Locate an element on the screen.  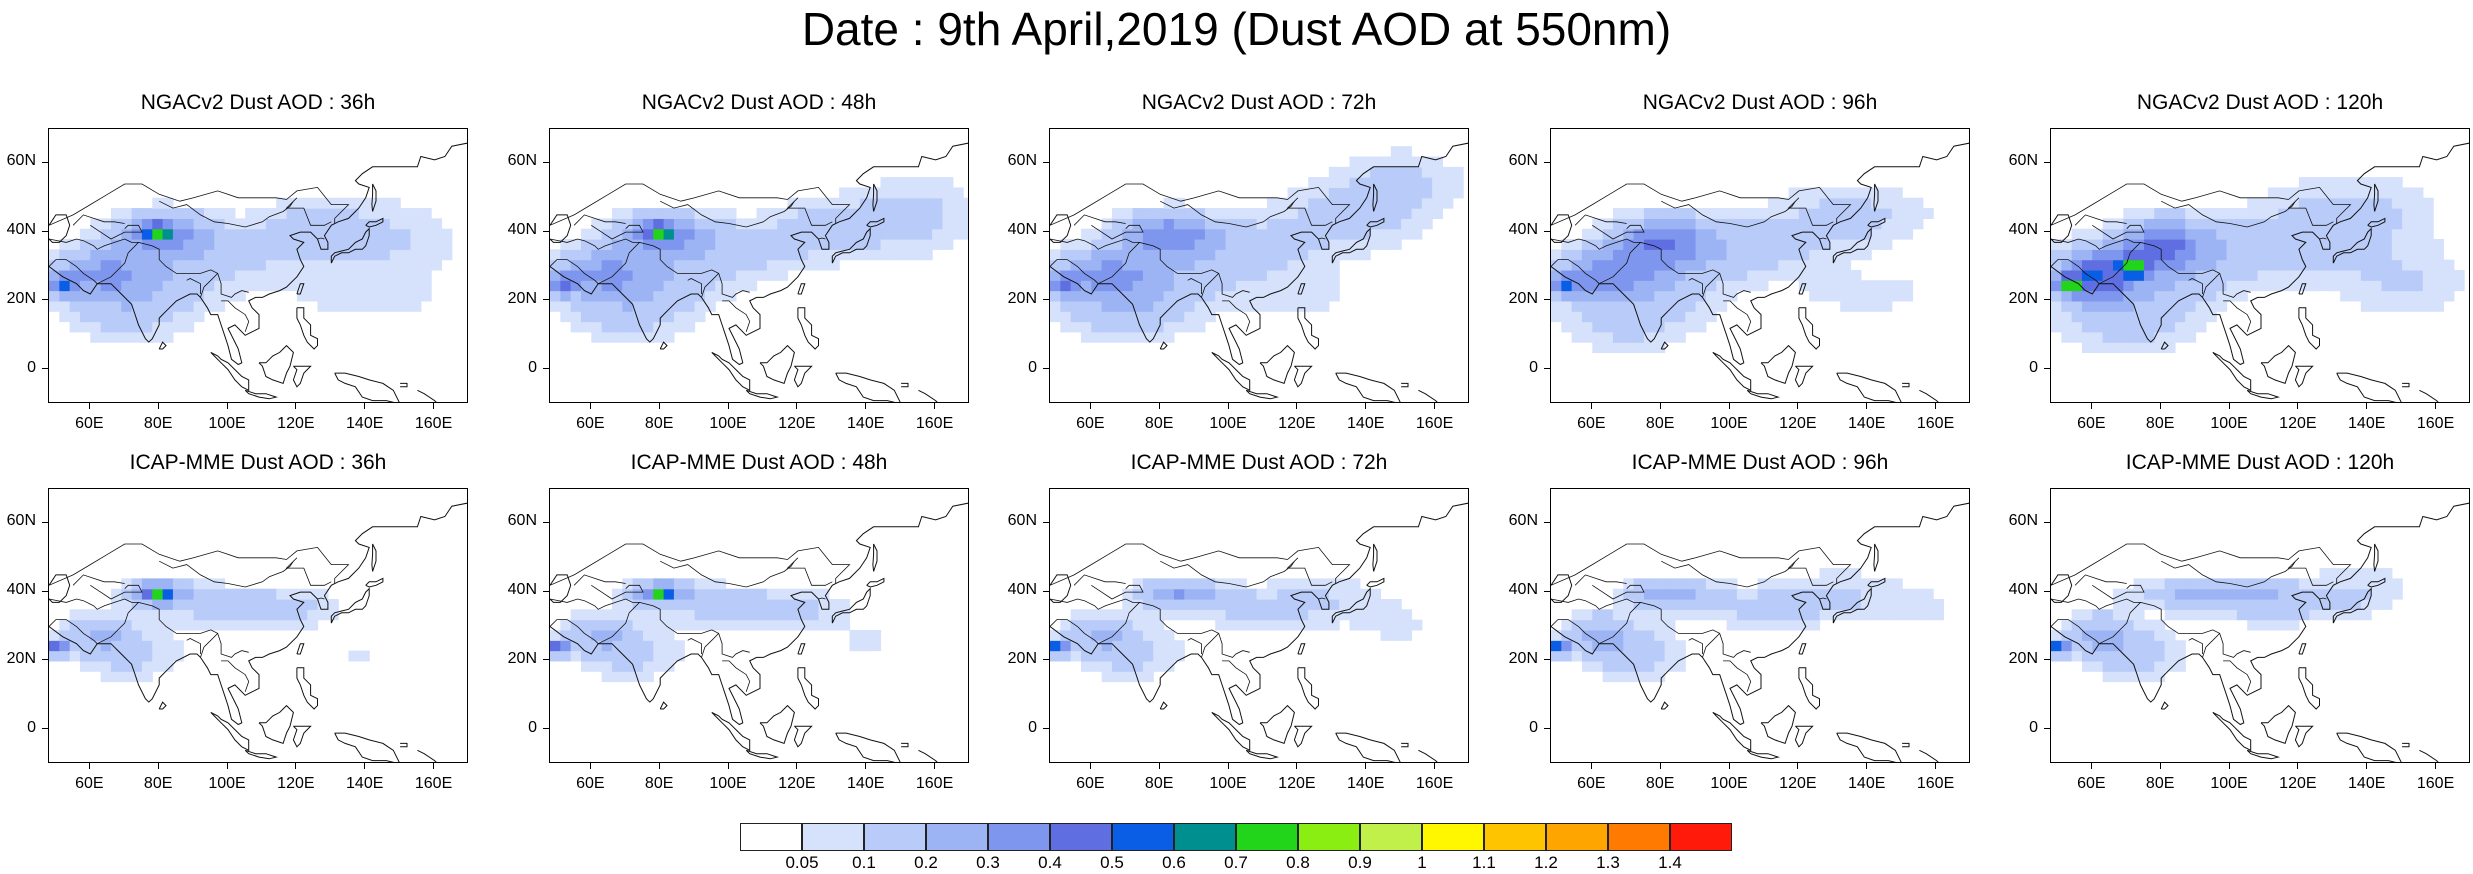
lat-tick is located at coordinates (1547, 300).